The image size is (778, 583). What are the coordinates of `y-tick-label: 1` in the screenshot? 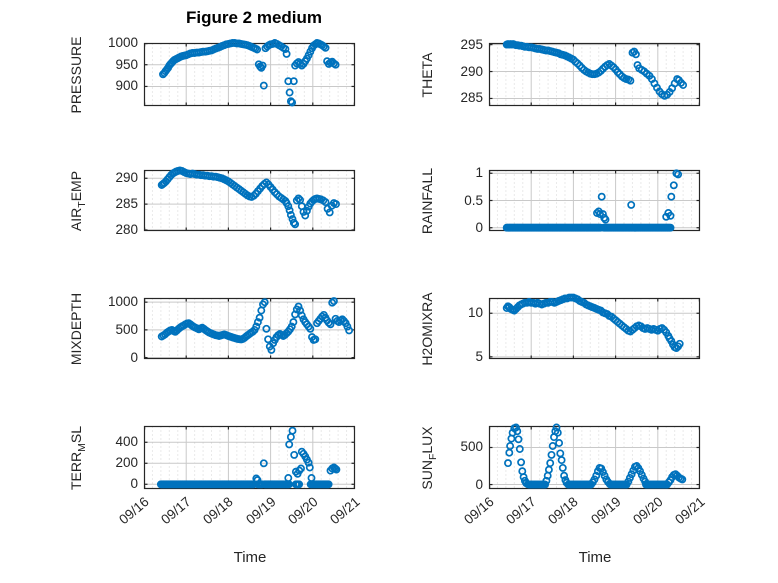 It's located at (479, 173).